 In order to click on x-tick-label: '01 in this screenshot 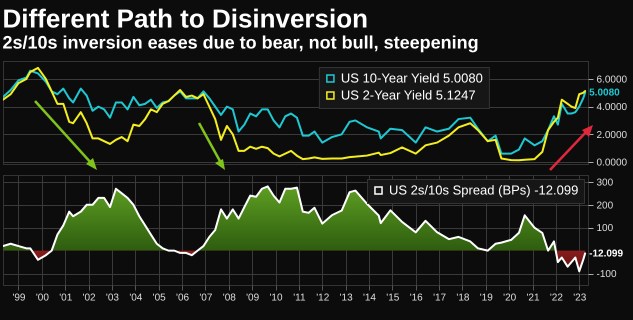, I will do `click(66, 298)`.